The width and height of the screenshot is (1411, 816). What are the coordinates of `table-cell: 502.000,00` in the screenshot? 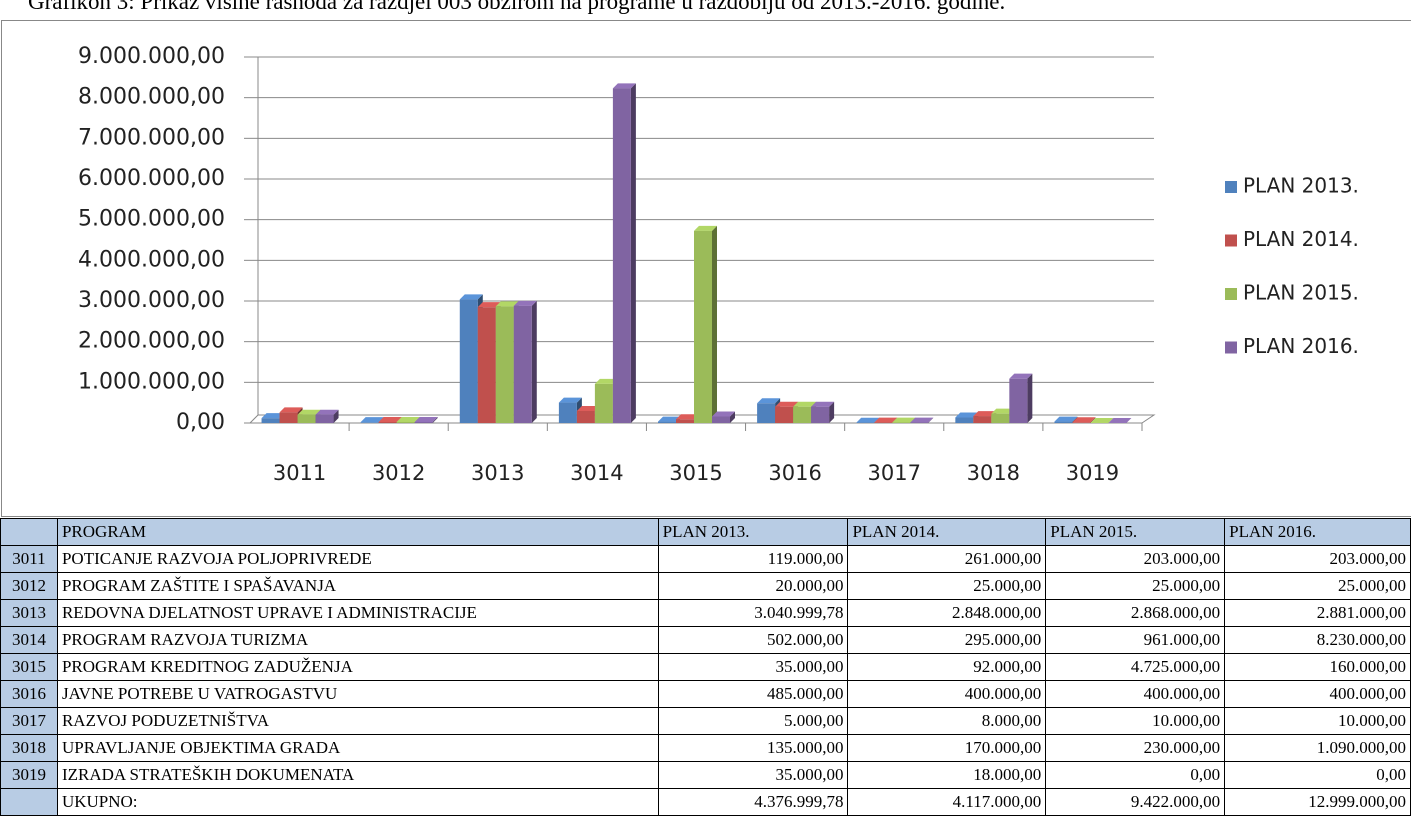 It's located at (753, 640).